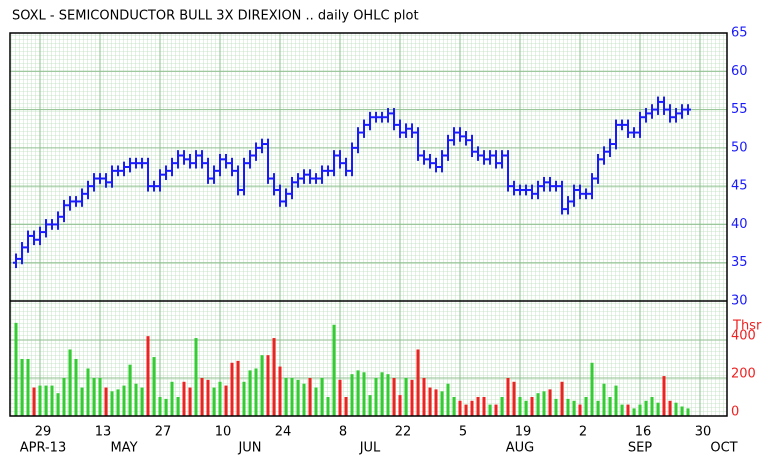 This screenshot has height=457, width=765. Describe the element at coordinates (103, 432) in the screenshot. I see `x-tick-label: 13` at that location.